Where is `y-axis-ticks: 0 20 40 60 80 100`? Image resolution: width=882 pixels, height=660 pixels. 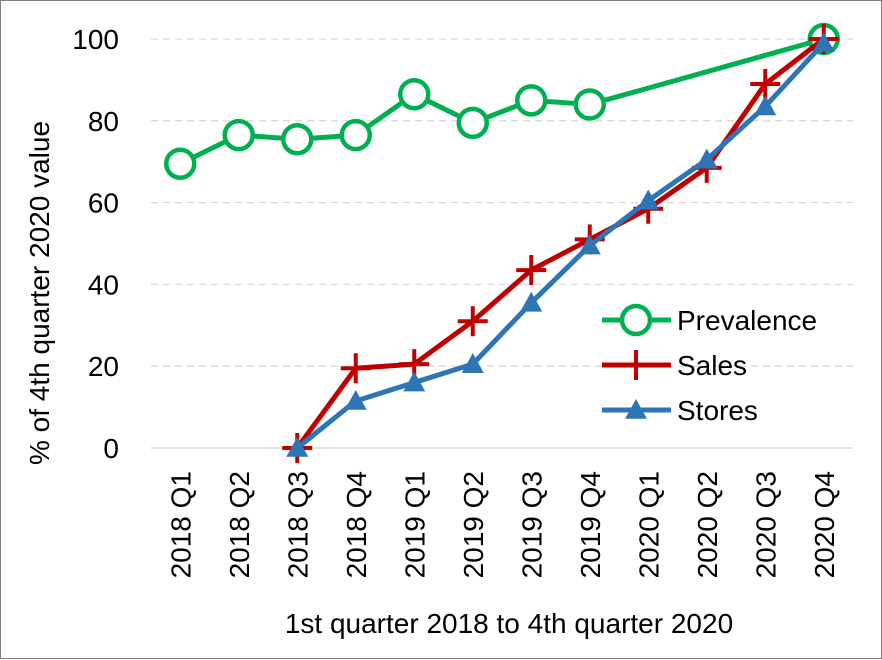
y-axis-ticks: 0 20 40 60 80 100 is located at coordinates (95, 244).